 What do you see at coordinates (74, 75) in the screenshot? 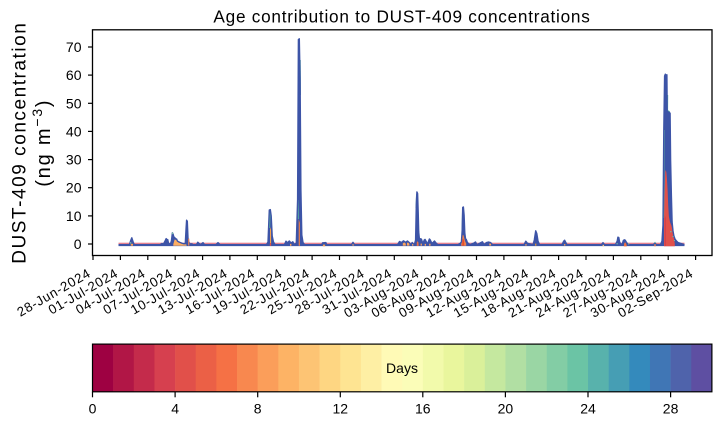
I see `svg-text: 60` at bounding box center [74, 75].